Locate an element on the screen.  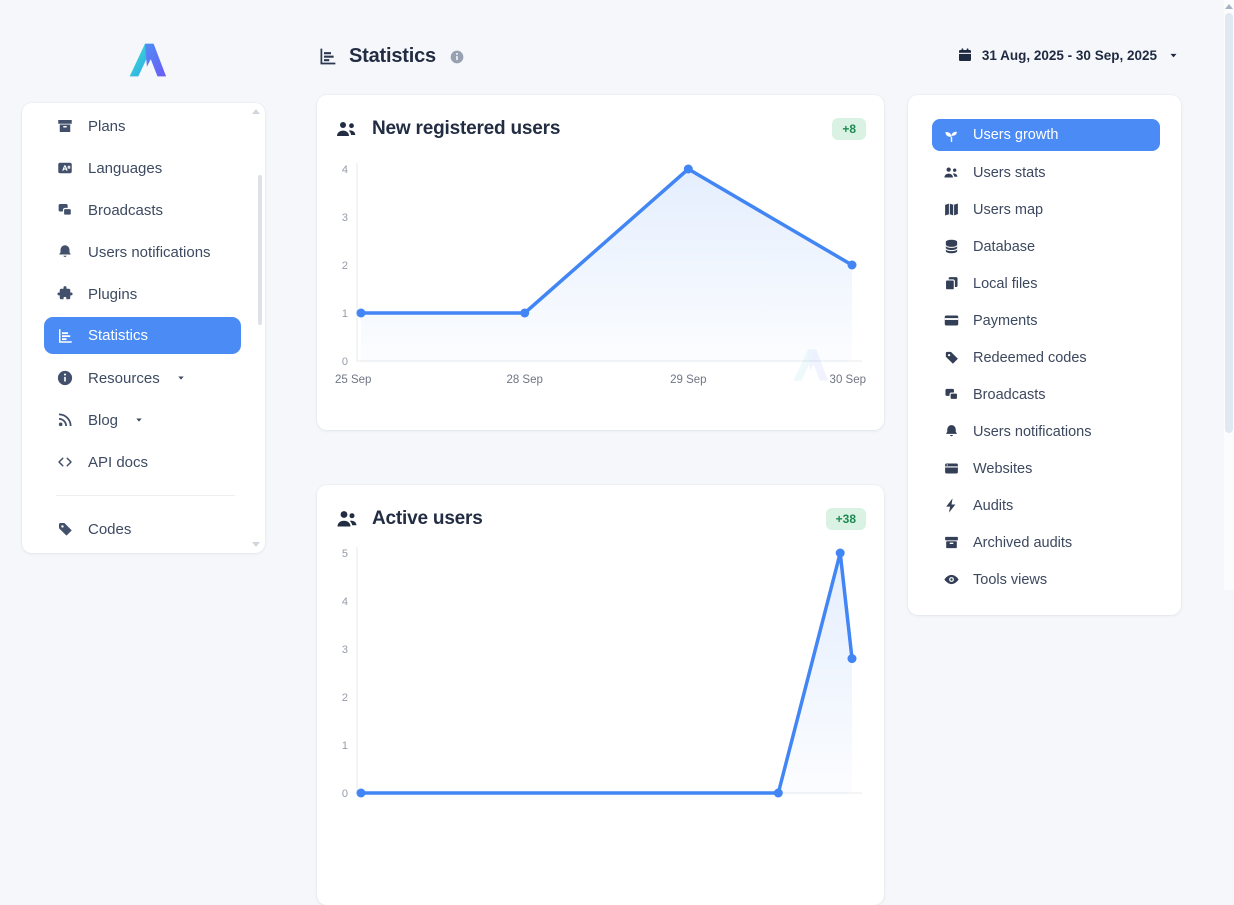
tab-users-growth: Users growth is located at coordinates (1046, 135).